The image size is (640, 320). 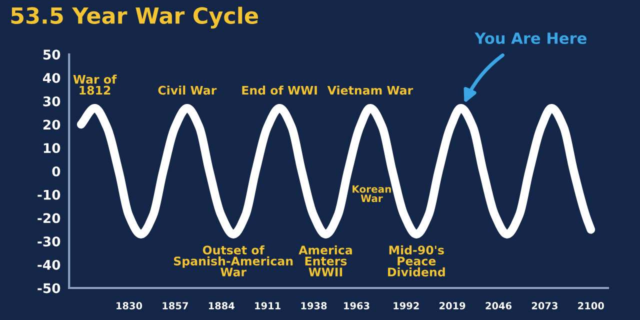 I want to click on chart-title: 53.5 Year War Cycle, so click(x=134, y=17).